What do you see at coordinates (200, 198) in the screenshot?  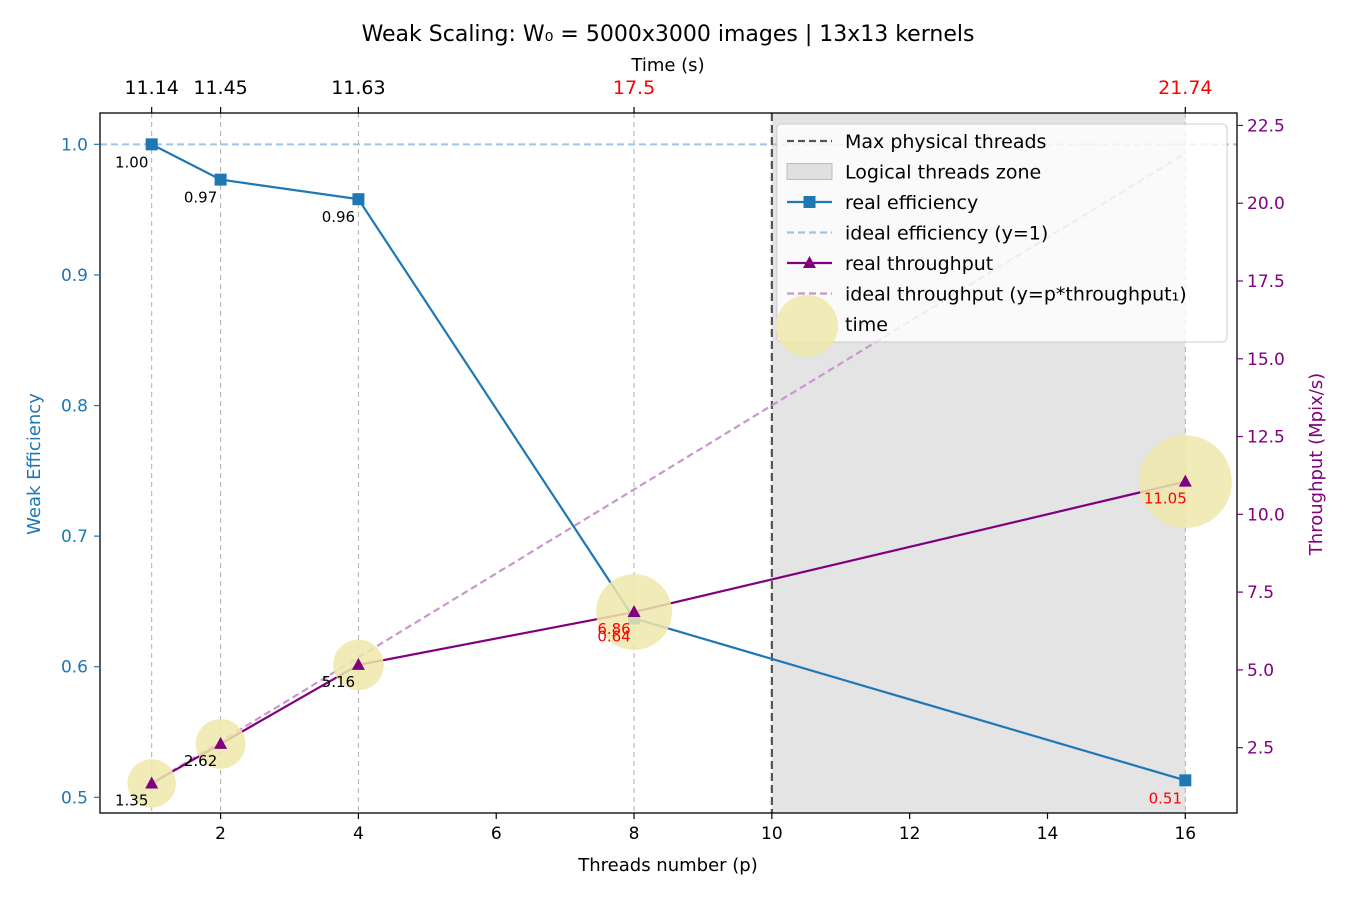 I see `efficiency-value-label: 0.97` at bounding box center [200, 198].